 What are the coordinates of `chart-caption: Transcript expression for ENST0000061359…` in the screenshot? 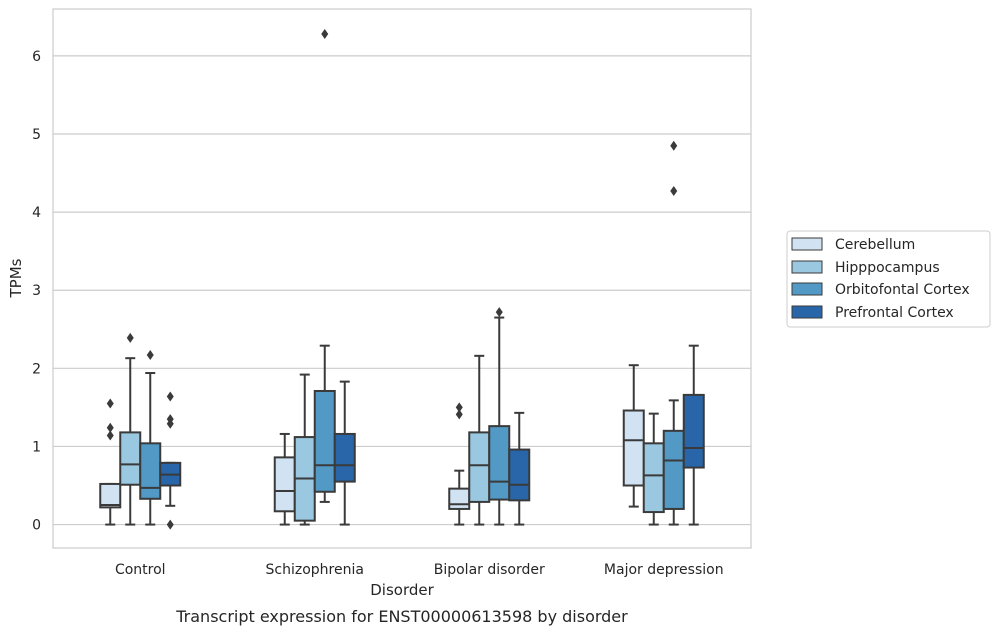 It's located at (401, 616).